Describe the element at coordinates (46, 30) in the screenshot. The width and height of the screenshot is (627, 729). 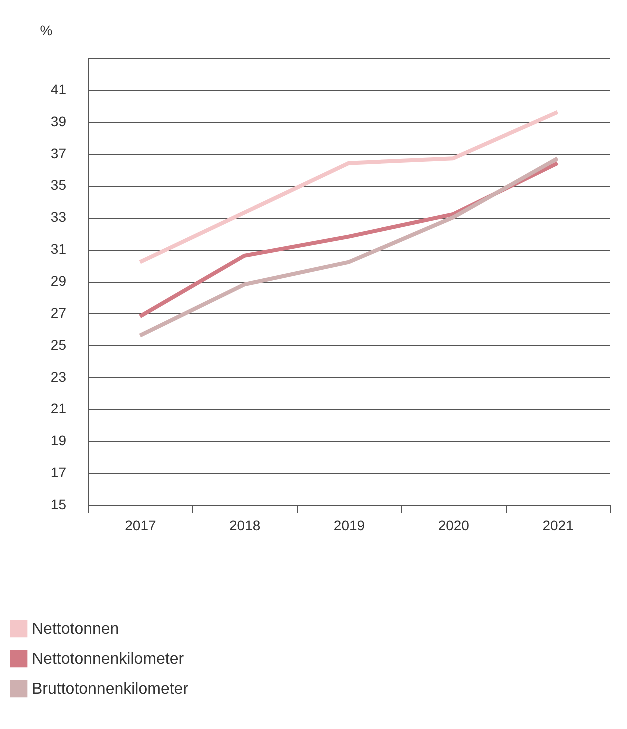
I see `y-axis-title: %` at that location.